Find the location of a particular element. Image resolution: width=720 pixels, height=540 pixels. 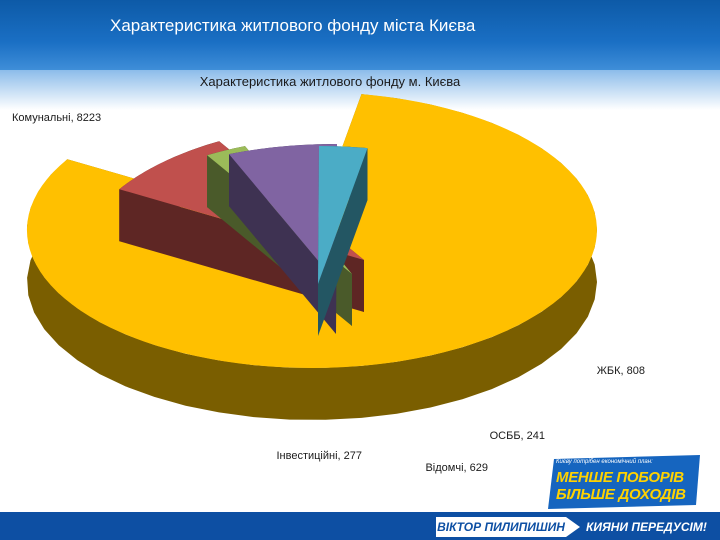

footer-arrow-icon is located at coordinates (573, 527).